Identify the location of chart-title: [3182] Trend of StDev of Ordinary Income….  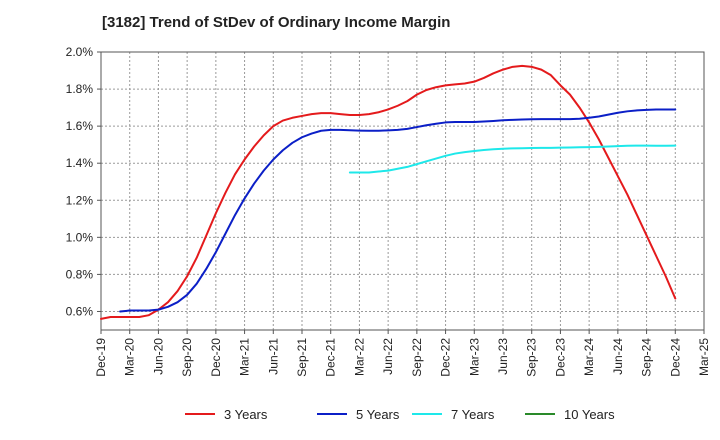
(276, 22).